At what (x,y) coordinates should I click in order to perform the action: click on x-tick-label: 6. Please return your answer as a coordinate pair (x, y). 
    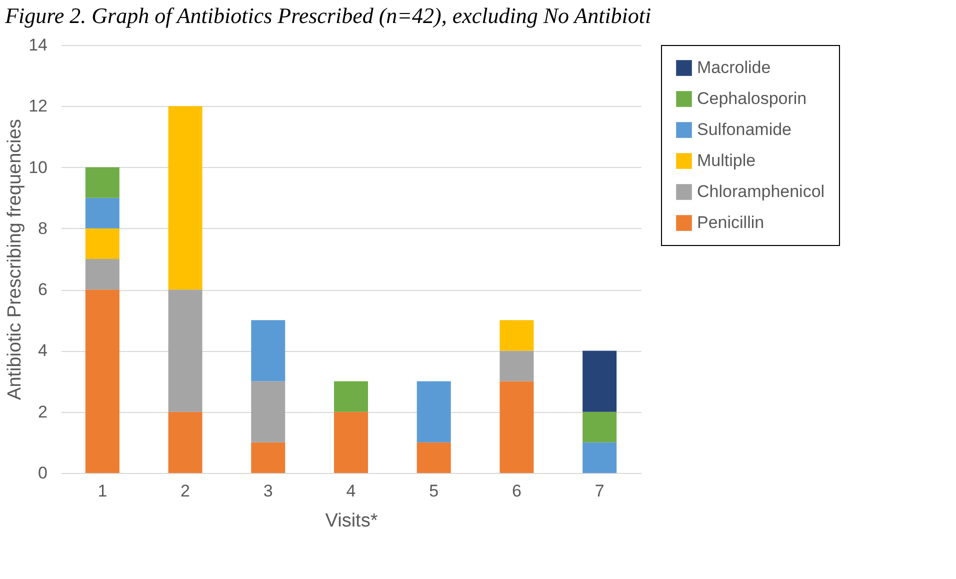
    Looking at the image, I should click on (517, 491).